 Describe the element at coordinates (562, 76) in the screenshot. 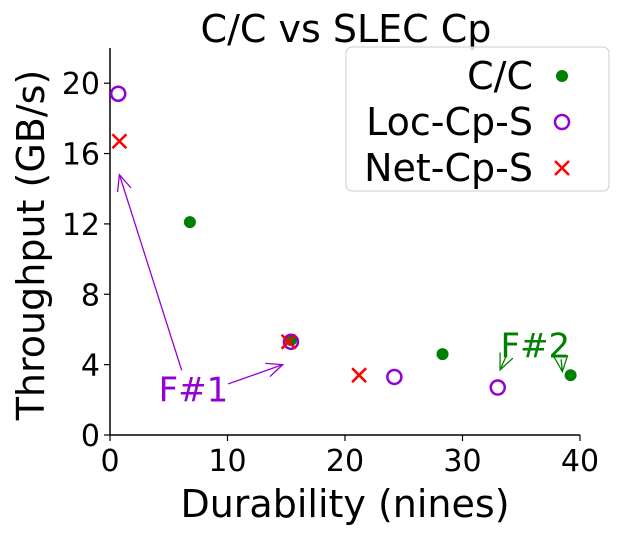

I see `legend-marker-c-c` at that location.